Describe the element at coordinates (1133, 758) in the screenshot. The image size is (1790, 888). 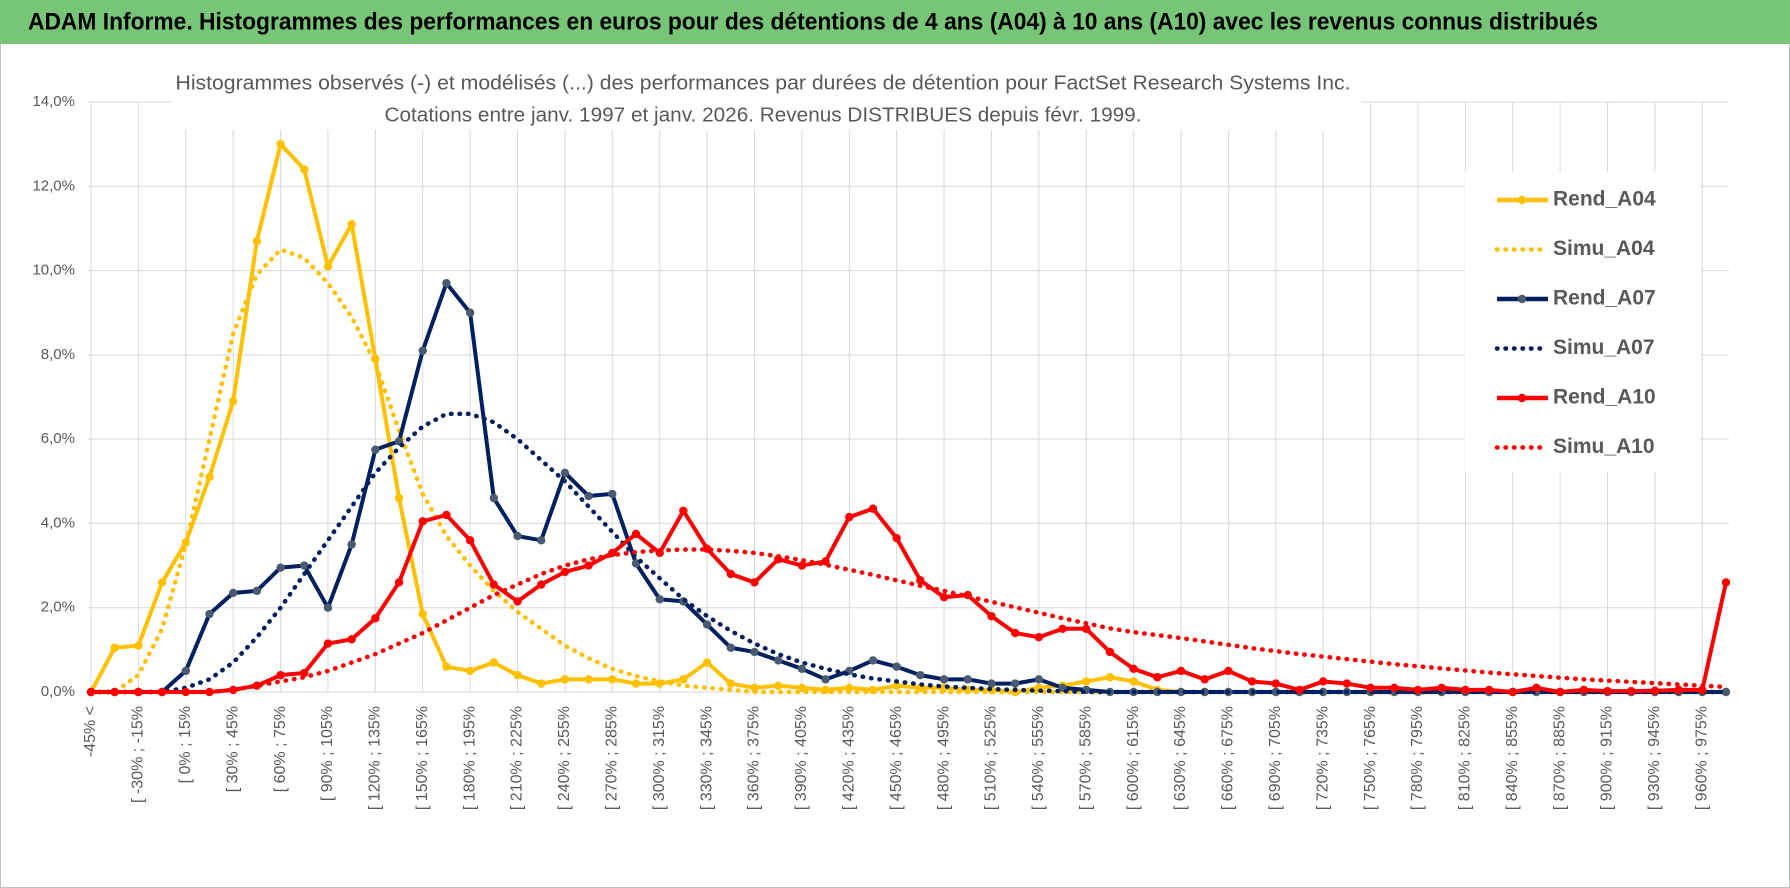
I see `x-tick-label: [ 600% ; 615%` at that location.